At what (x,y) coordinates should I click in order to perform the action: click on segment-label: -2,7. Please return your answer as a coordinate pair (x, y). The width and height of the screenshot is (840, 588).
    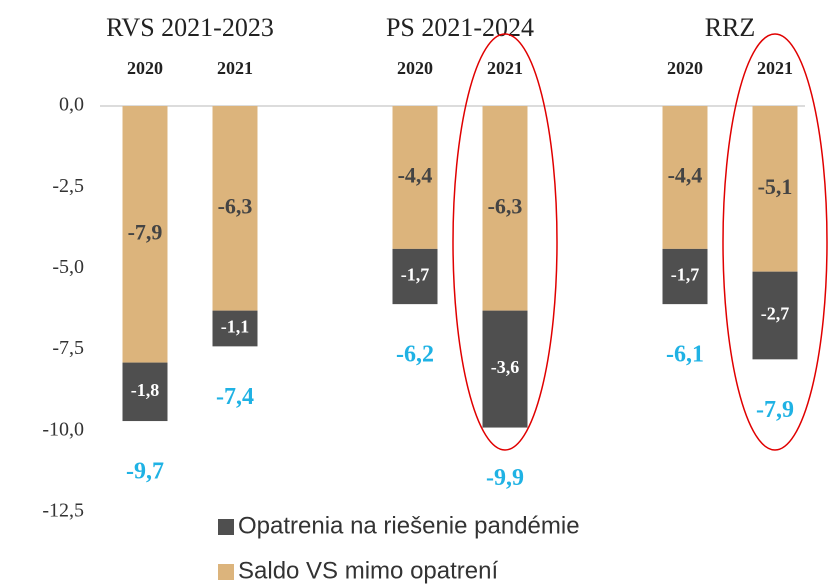
    Looking at the image, I should click on (775, 314).